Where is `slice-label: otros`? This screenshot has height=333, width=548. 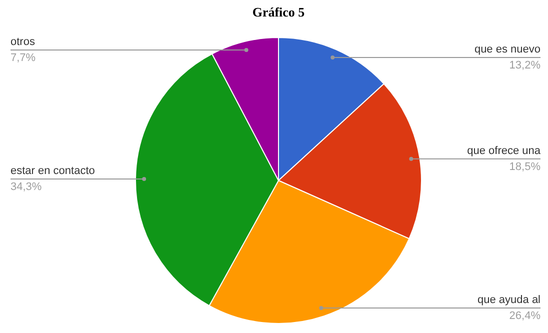 slice-label: otros is located at coordinates (23, 42).